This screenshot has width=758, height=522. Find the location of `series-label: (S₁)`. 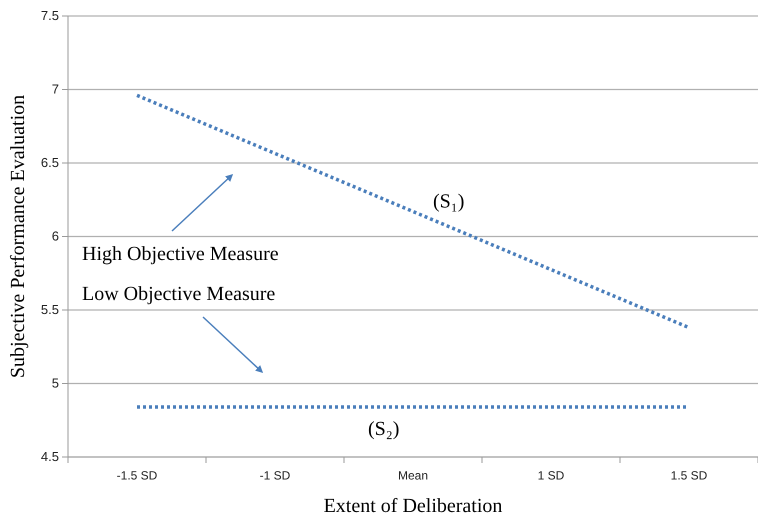

series-label: (S₁) is located at coordinates (448, 201).